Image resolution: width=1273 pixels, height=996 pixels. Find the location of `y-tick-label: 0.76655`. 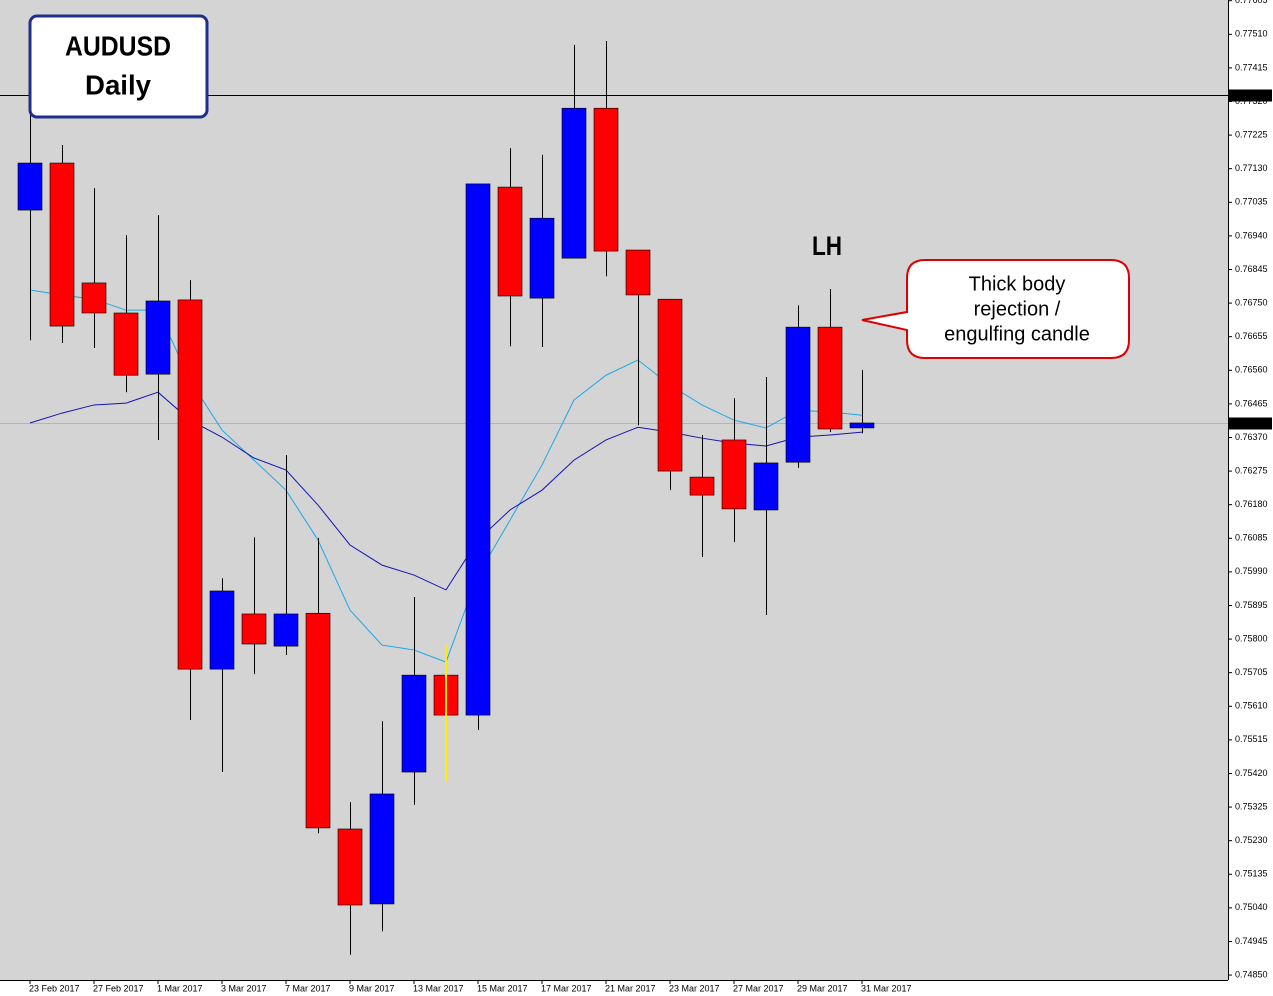

y-tick-label: 0.76655 is located at coordinates (1251, 336).